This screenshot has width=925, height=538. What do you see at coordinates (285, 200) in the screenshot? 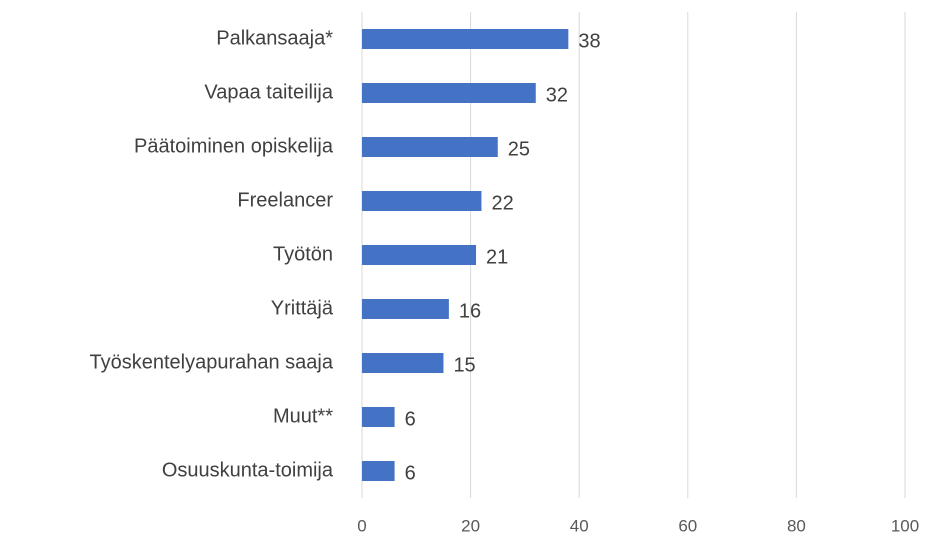
I see `y-tick-label: Freelancer` at bounding box center [285, 200].